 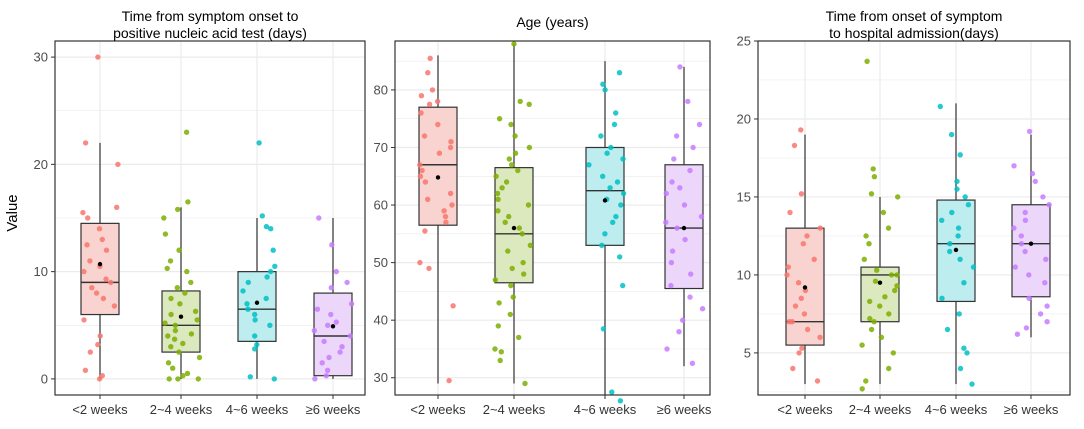 What do you see at coordinates (605, 196) in the screenshot?
I see `box-4~6 weeks` at bounding box center [605, 196].